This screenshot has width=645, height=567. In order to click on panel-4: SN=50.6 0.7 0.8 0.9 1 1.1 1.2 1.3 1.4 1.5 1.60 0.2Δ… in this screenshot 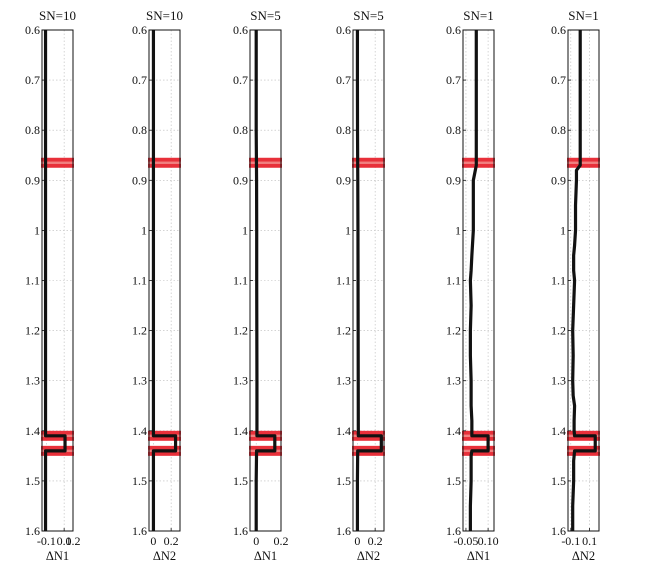, I will do `click(360, 285)`.